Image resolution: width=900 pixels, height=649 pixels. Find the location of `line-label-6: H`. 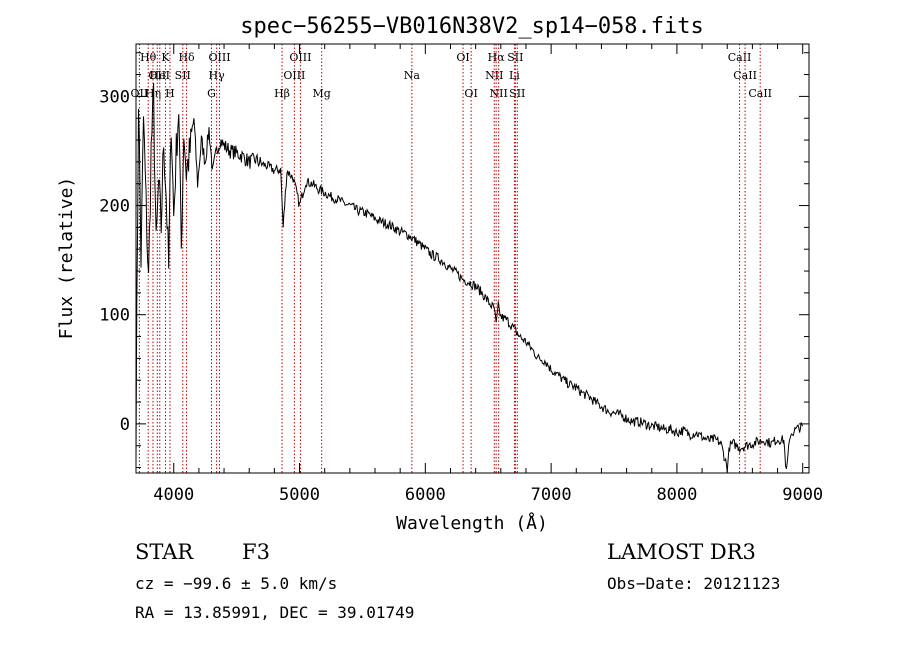

line-label-6: H is located at coordinates (170, 93).